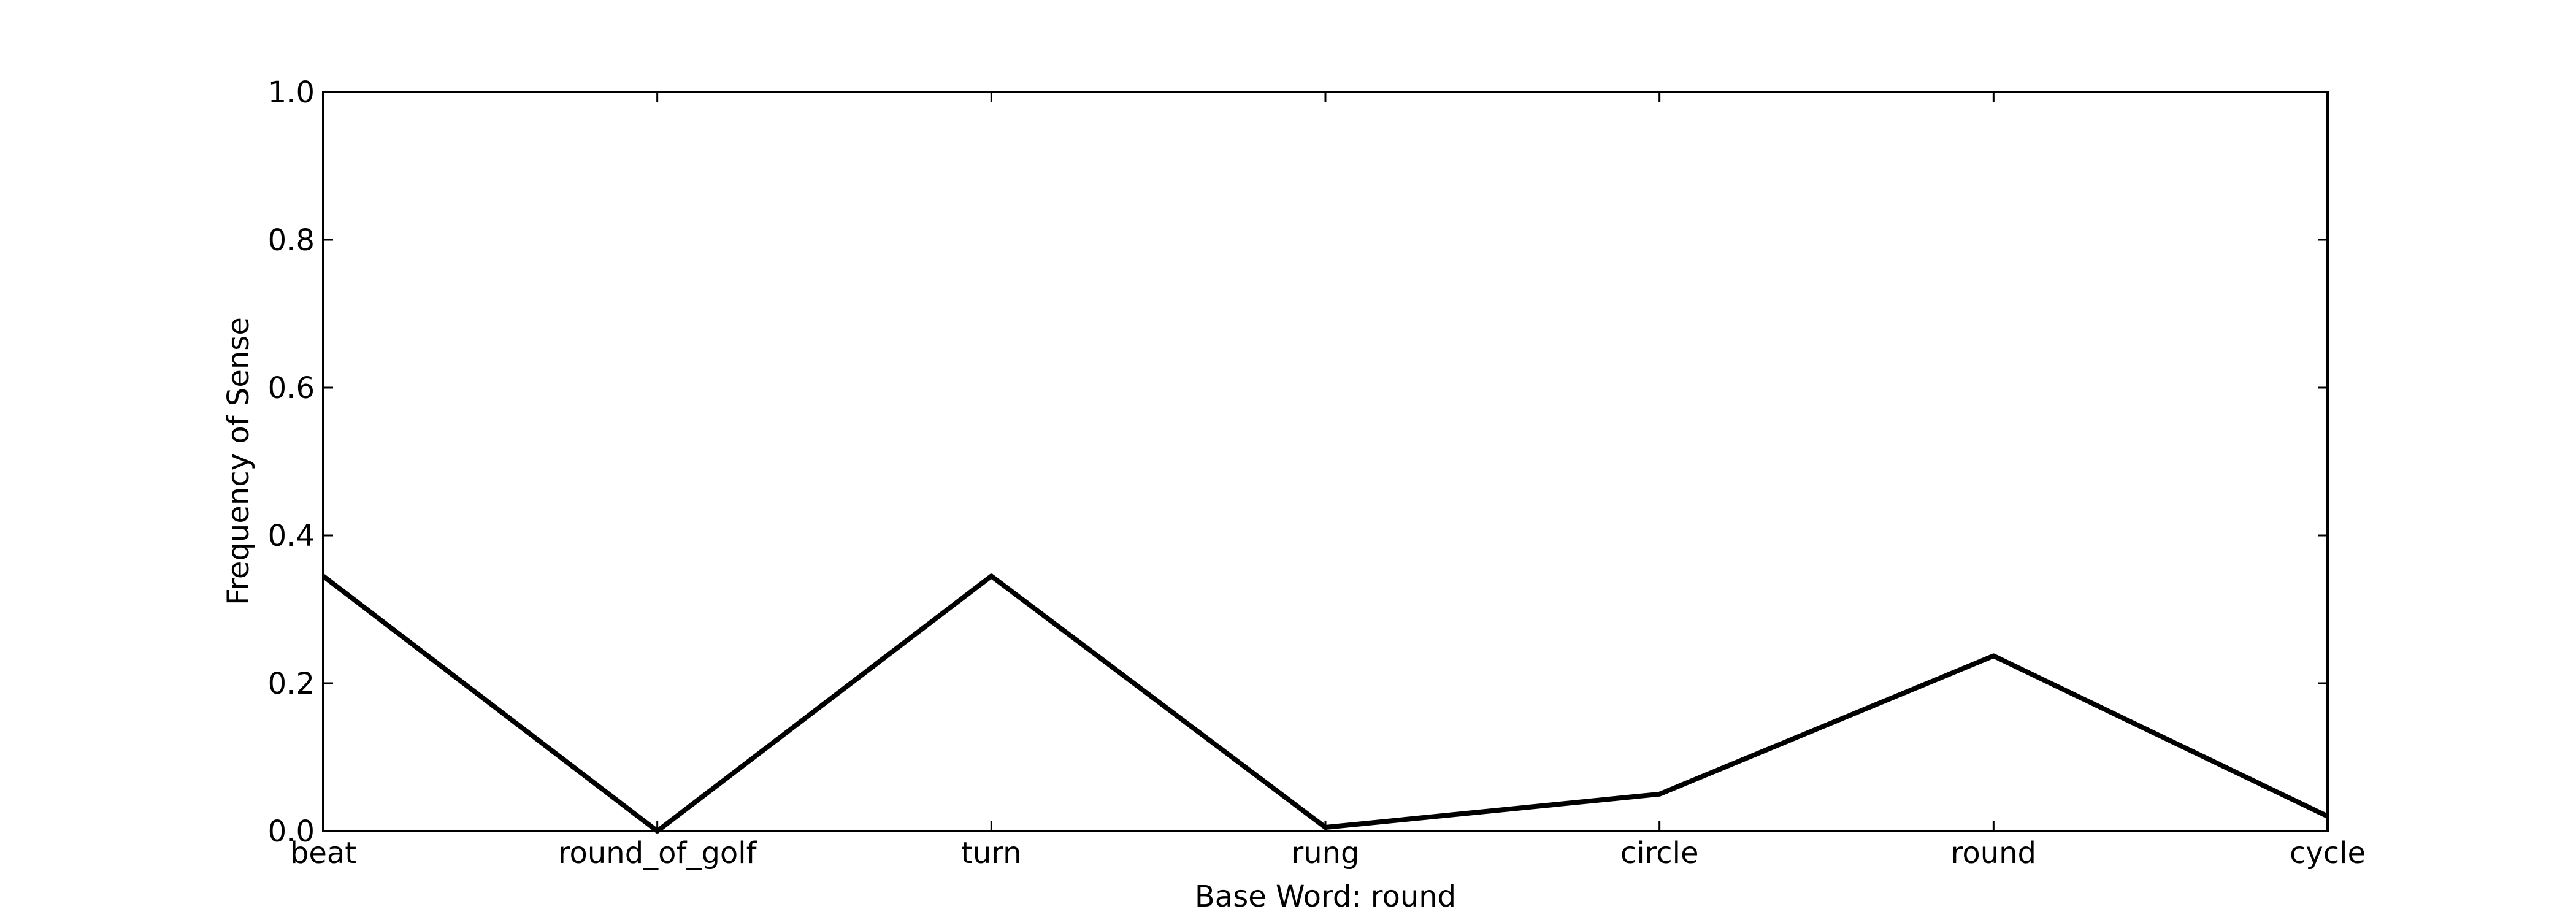 The height and width of the screenshot is (920, 2576). I want to click on x-tick-label: rung, so click(1325, 853).